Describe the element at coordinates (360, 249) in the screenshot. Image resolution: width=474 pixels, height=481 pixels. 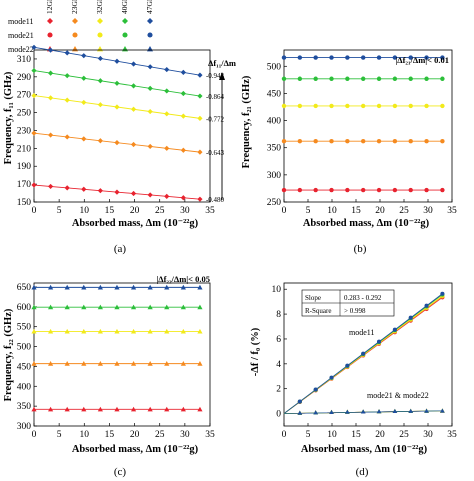
I see `panel-b-label: (b)` at that location.